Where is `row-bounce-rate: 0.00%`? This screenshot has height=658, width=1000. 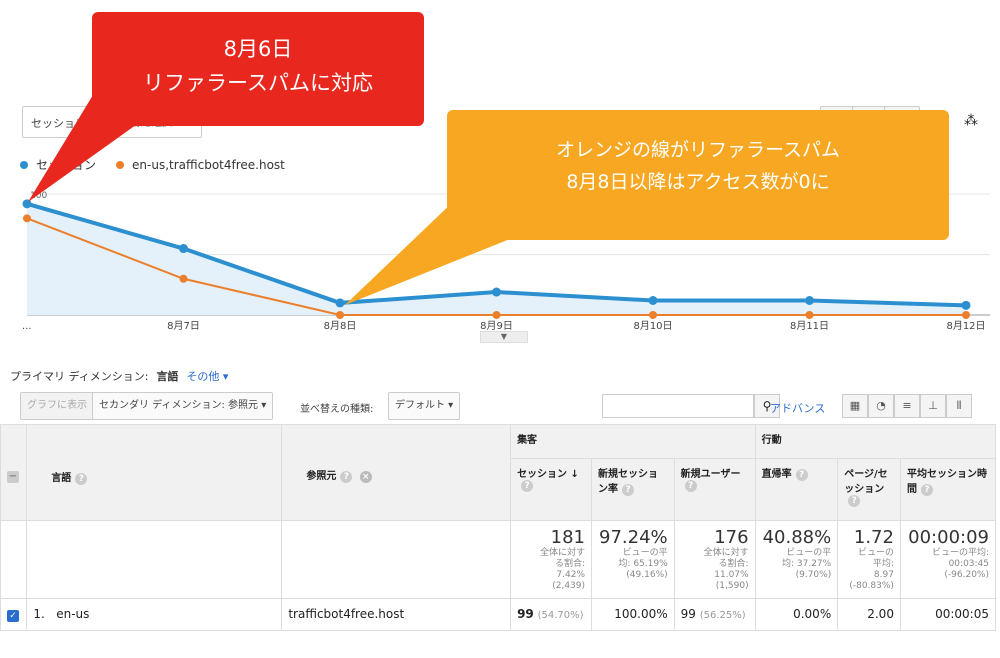 row-bounce-rate: 0.00% is located at coordinates (796, 614).